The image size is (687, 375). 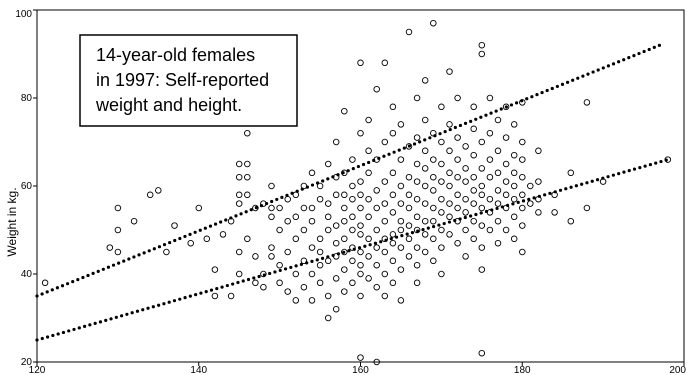 I want to click on x-tick-label: 140, so click(x=198, y=370).